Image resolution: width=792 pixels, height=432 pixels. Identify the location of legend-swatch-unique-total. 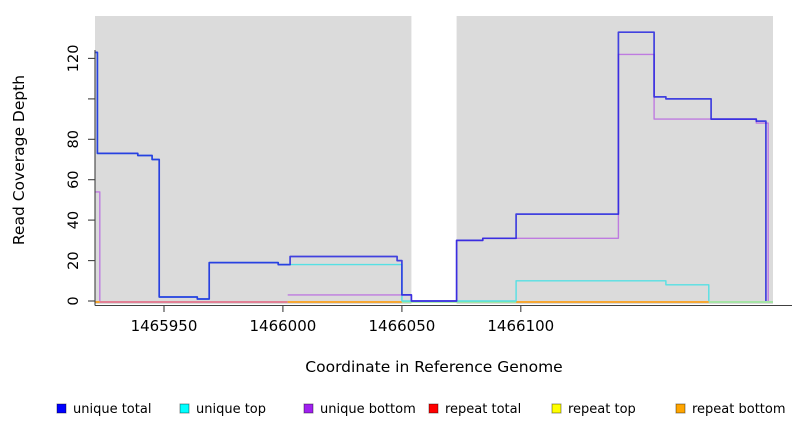
(61, 408).